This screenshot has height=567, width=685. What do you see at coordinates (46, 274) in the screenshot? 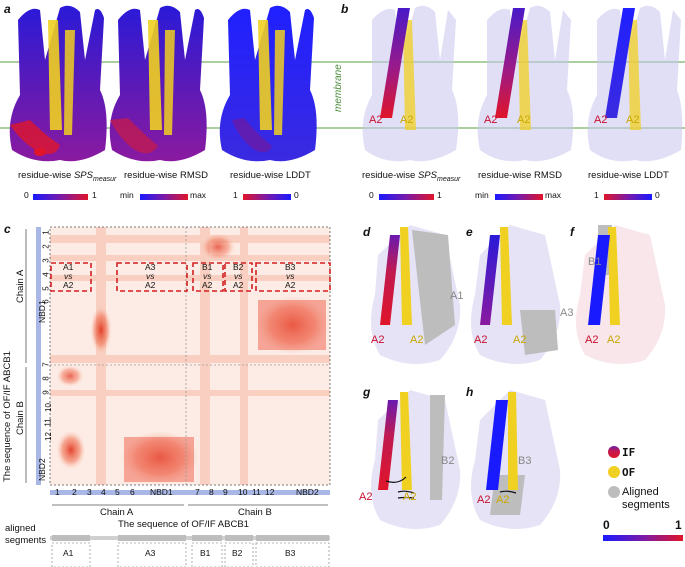
I see `y-tick-4: 4` at bounding box center [46, 274].